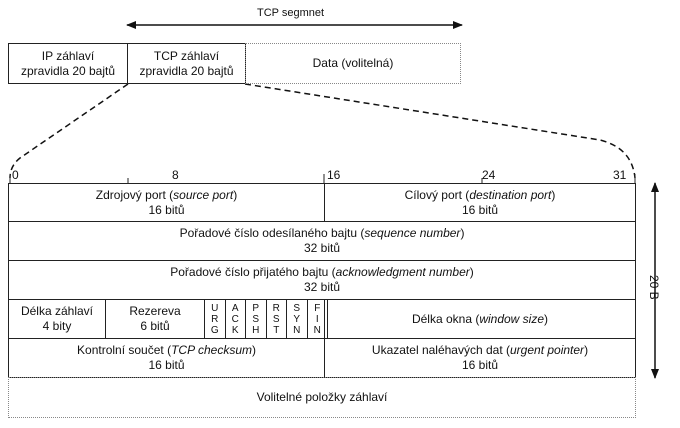  Describe the element at coordinates (334, 175) in the screenshot. I see `bit-label-16: 16` at that location.